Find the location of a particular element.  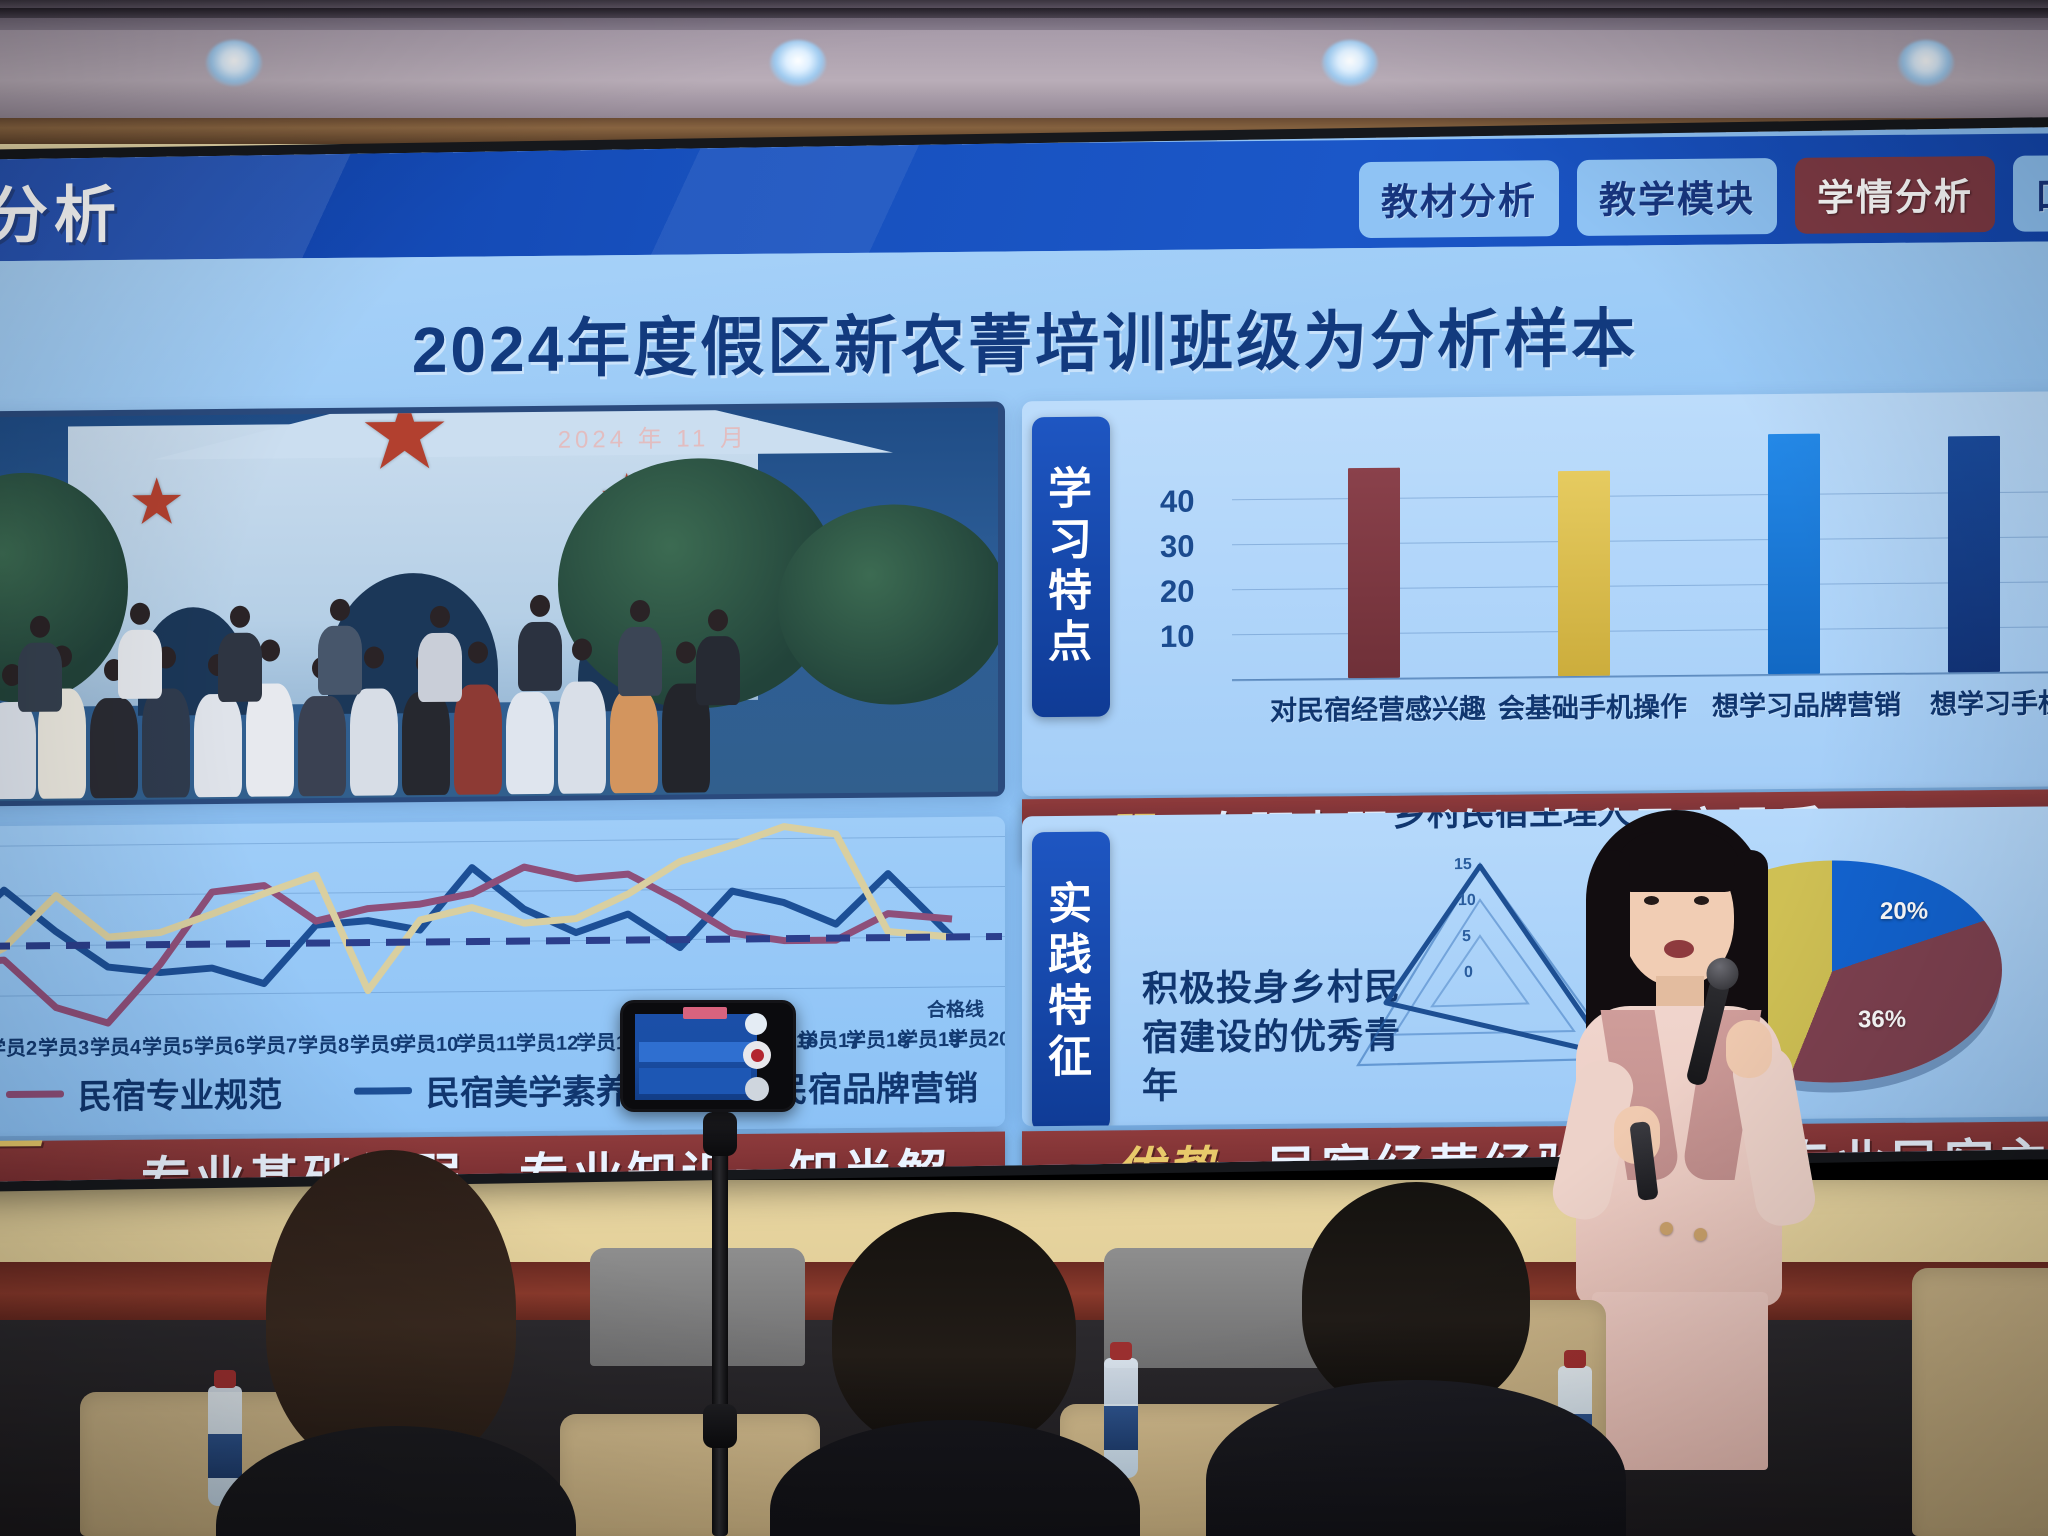

tab-teaching-module: 教学模块 is located at coordinates (1677, 197).